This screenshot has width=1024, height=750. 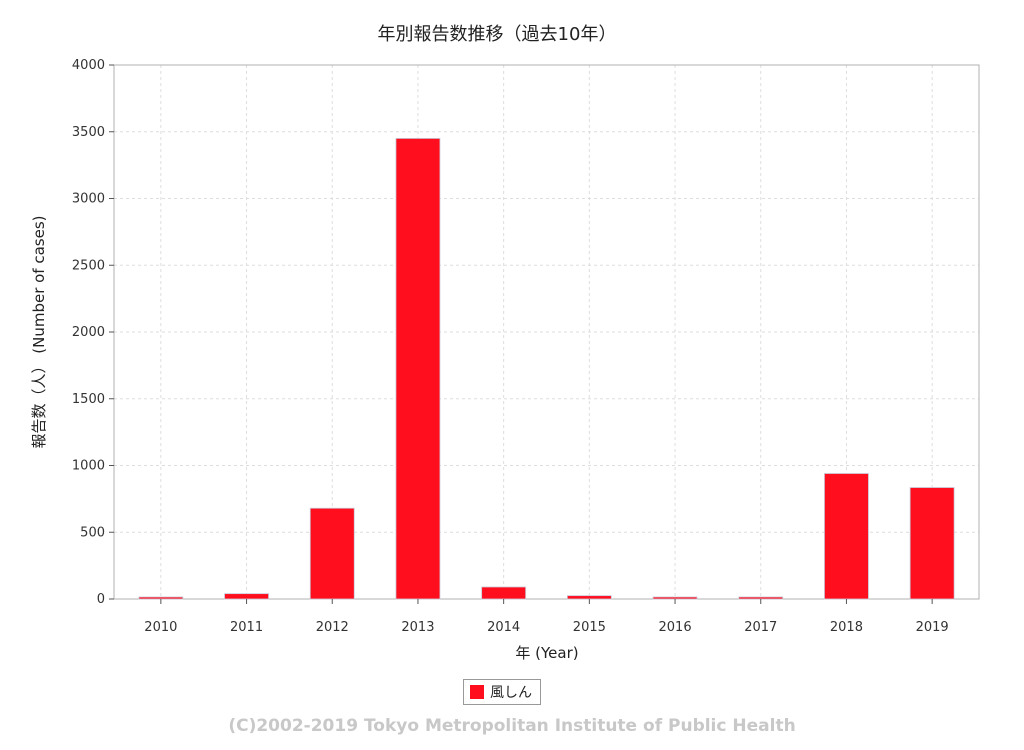 I want to click on y-tick-label: 2000, so click(x=88, y=332).